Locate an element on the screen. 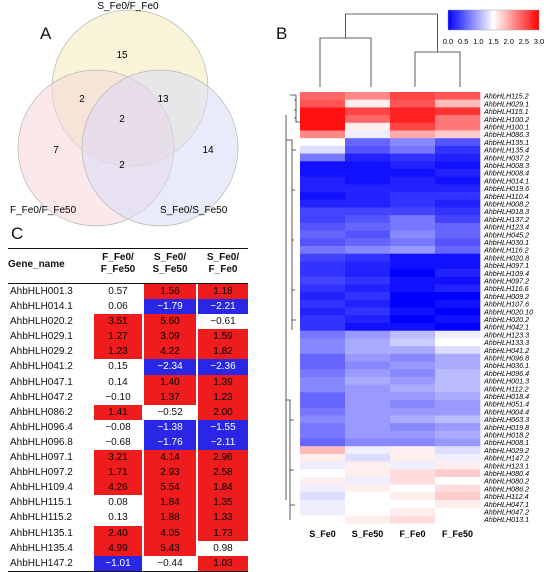  value-cell: 2.96 is located at coordinates (223, 458).